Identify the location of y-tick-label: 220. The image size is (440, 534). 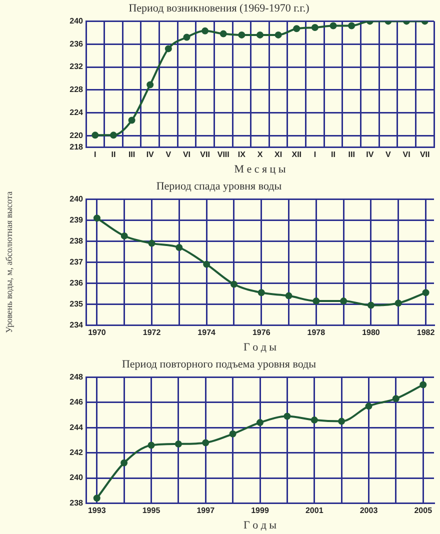
(77, 135).